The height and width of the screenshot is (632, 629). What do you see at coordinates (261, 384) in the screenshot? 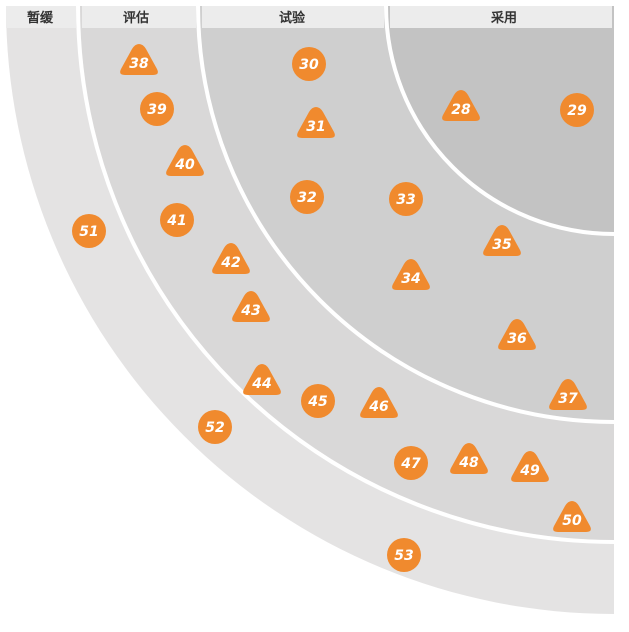
I see `blip-number: 44` at bounding box center [261, 384].